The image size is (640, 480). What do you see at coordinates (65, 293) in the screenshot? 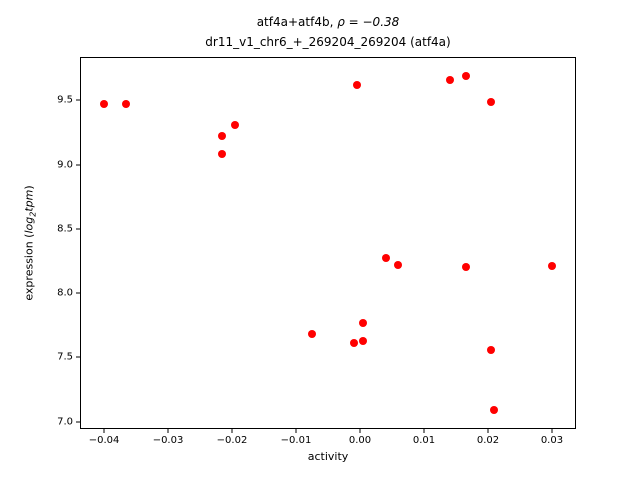
I see `y-tick-label: 8.0` at bounding box center [65, 293].